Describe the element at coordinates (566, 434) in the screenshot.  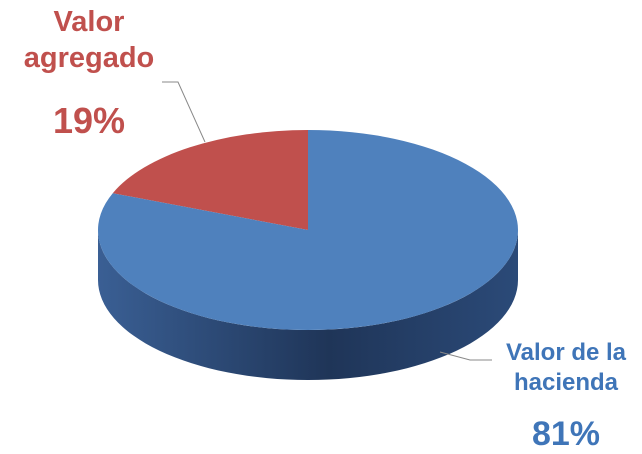
I see `value-label: 81%` at that location.